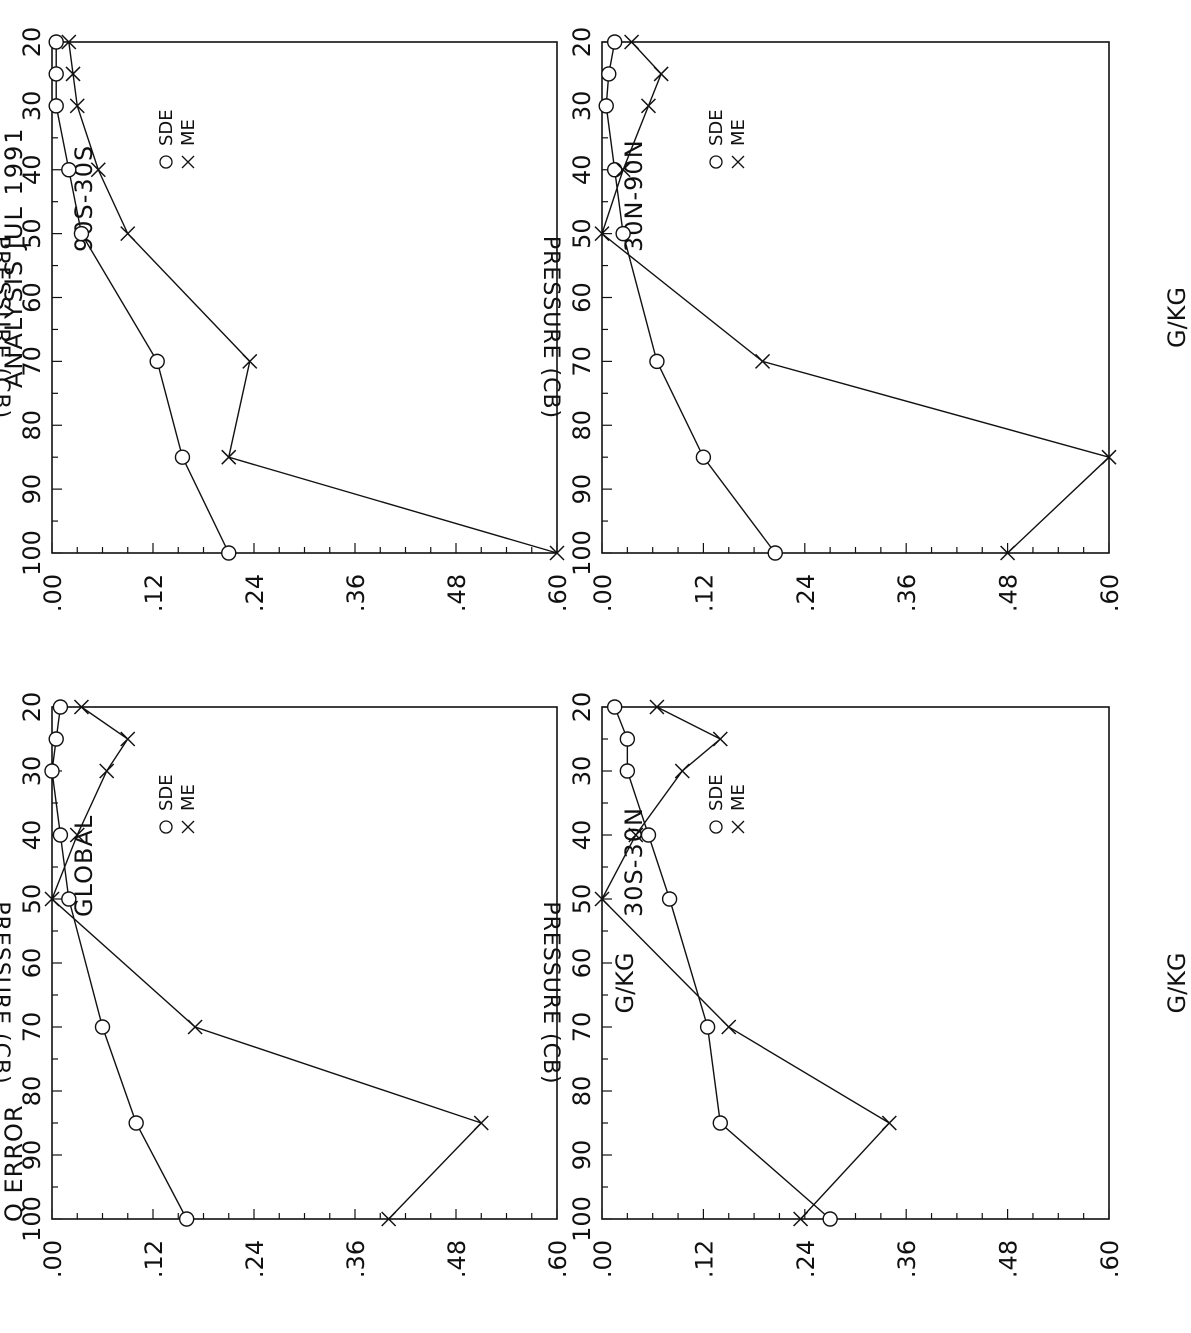  What do you see at coordinates (14, 257) in the screenshot?
I see `figure-title: ANALYSIS JUL 1991` at bounding box center [14, 257].